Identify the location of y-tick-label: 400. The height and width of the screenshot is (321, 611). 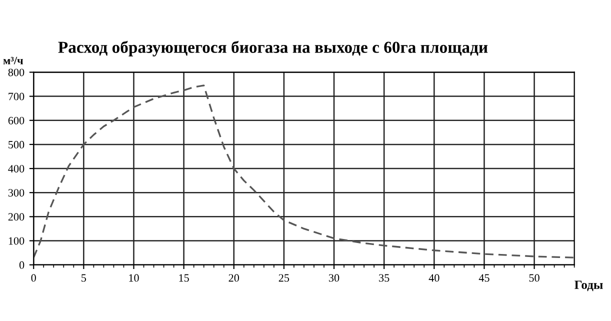
(16, 168).